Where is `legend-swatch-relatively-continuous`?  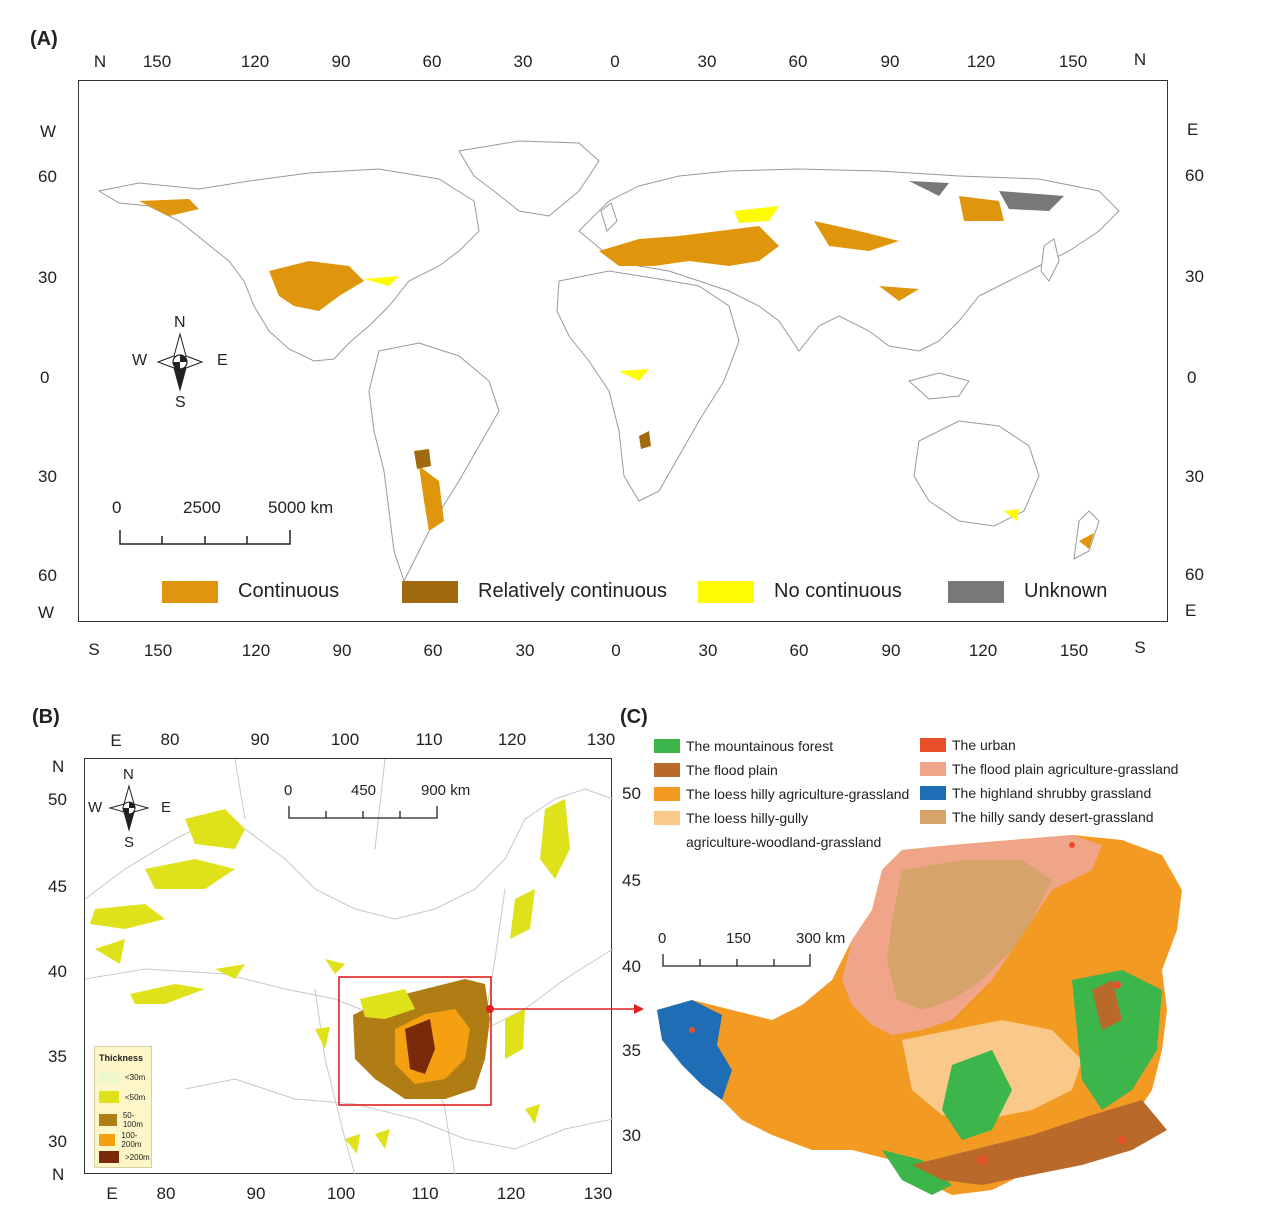 legend-swatch-relatively-continuous is located at coordinates (430, 591).